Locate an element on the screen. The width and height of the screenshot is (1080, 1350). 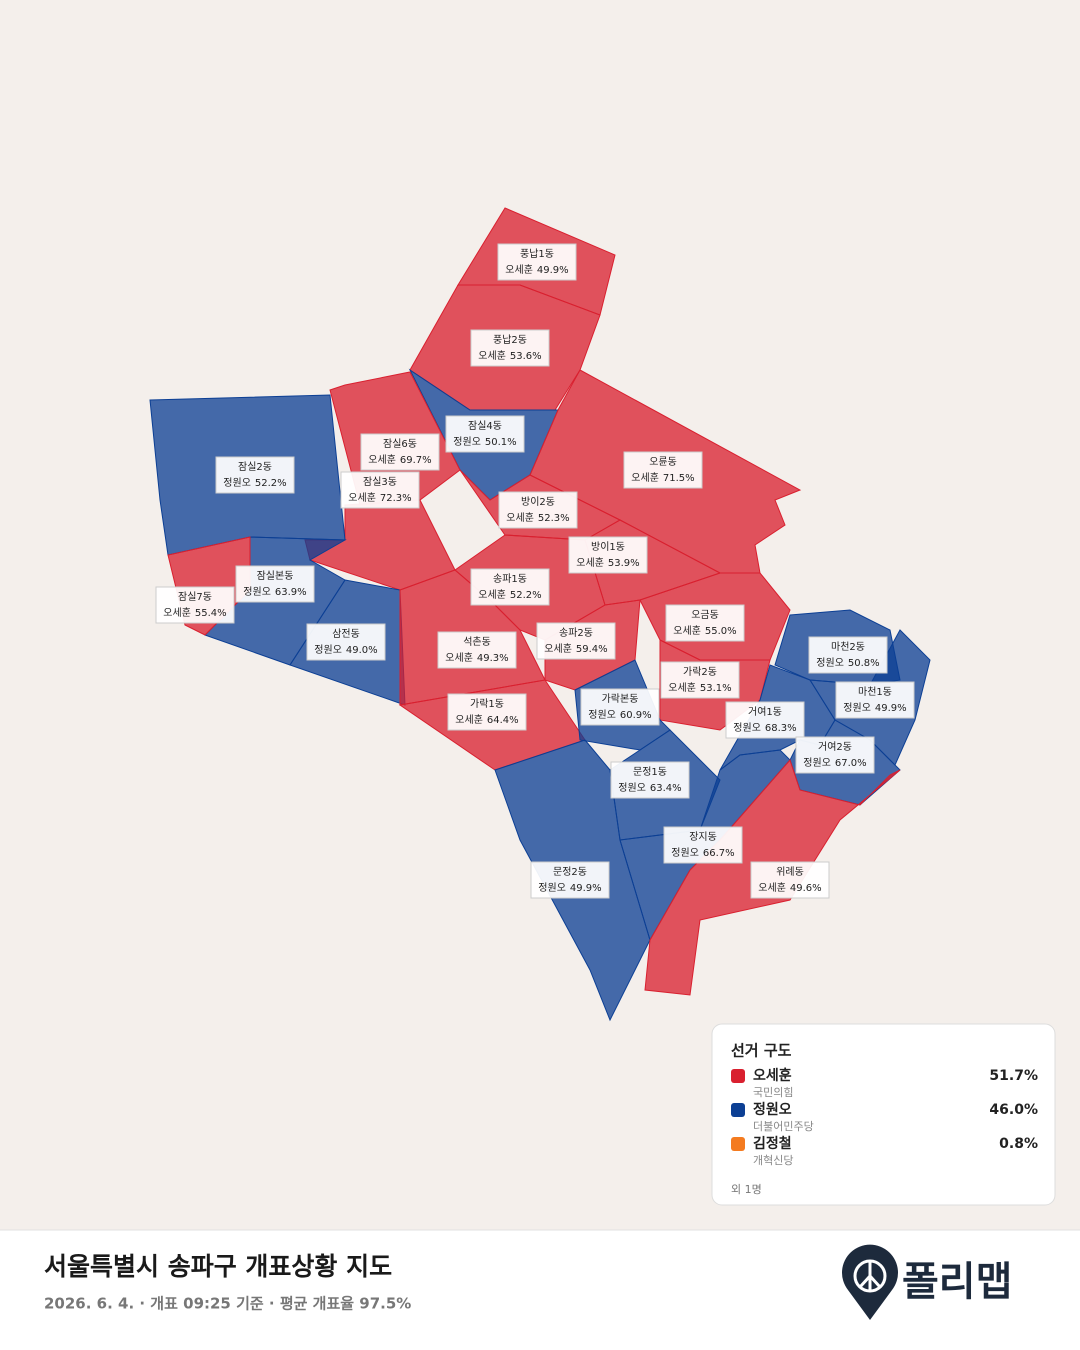
district-result: 정원오 66.7% is located at coordinates (702, 853).